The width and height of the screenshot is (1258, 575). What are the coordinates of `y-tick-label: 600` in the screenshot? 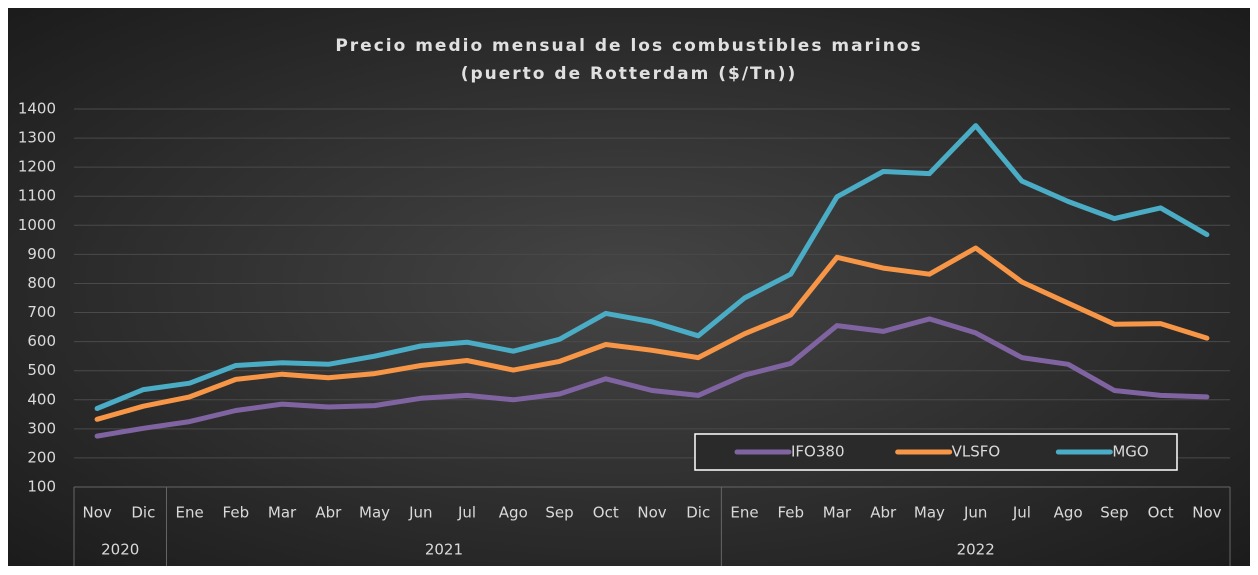 It's located at (41, 341).